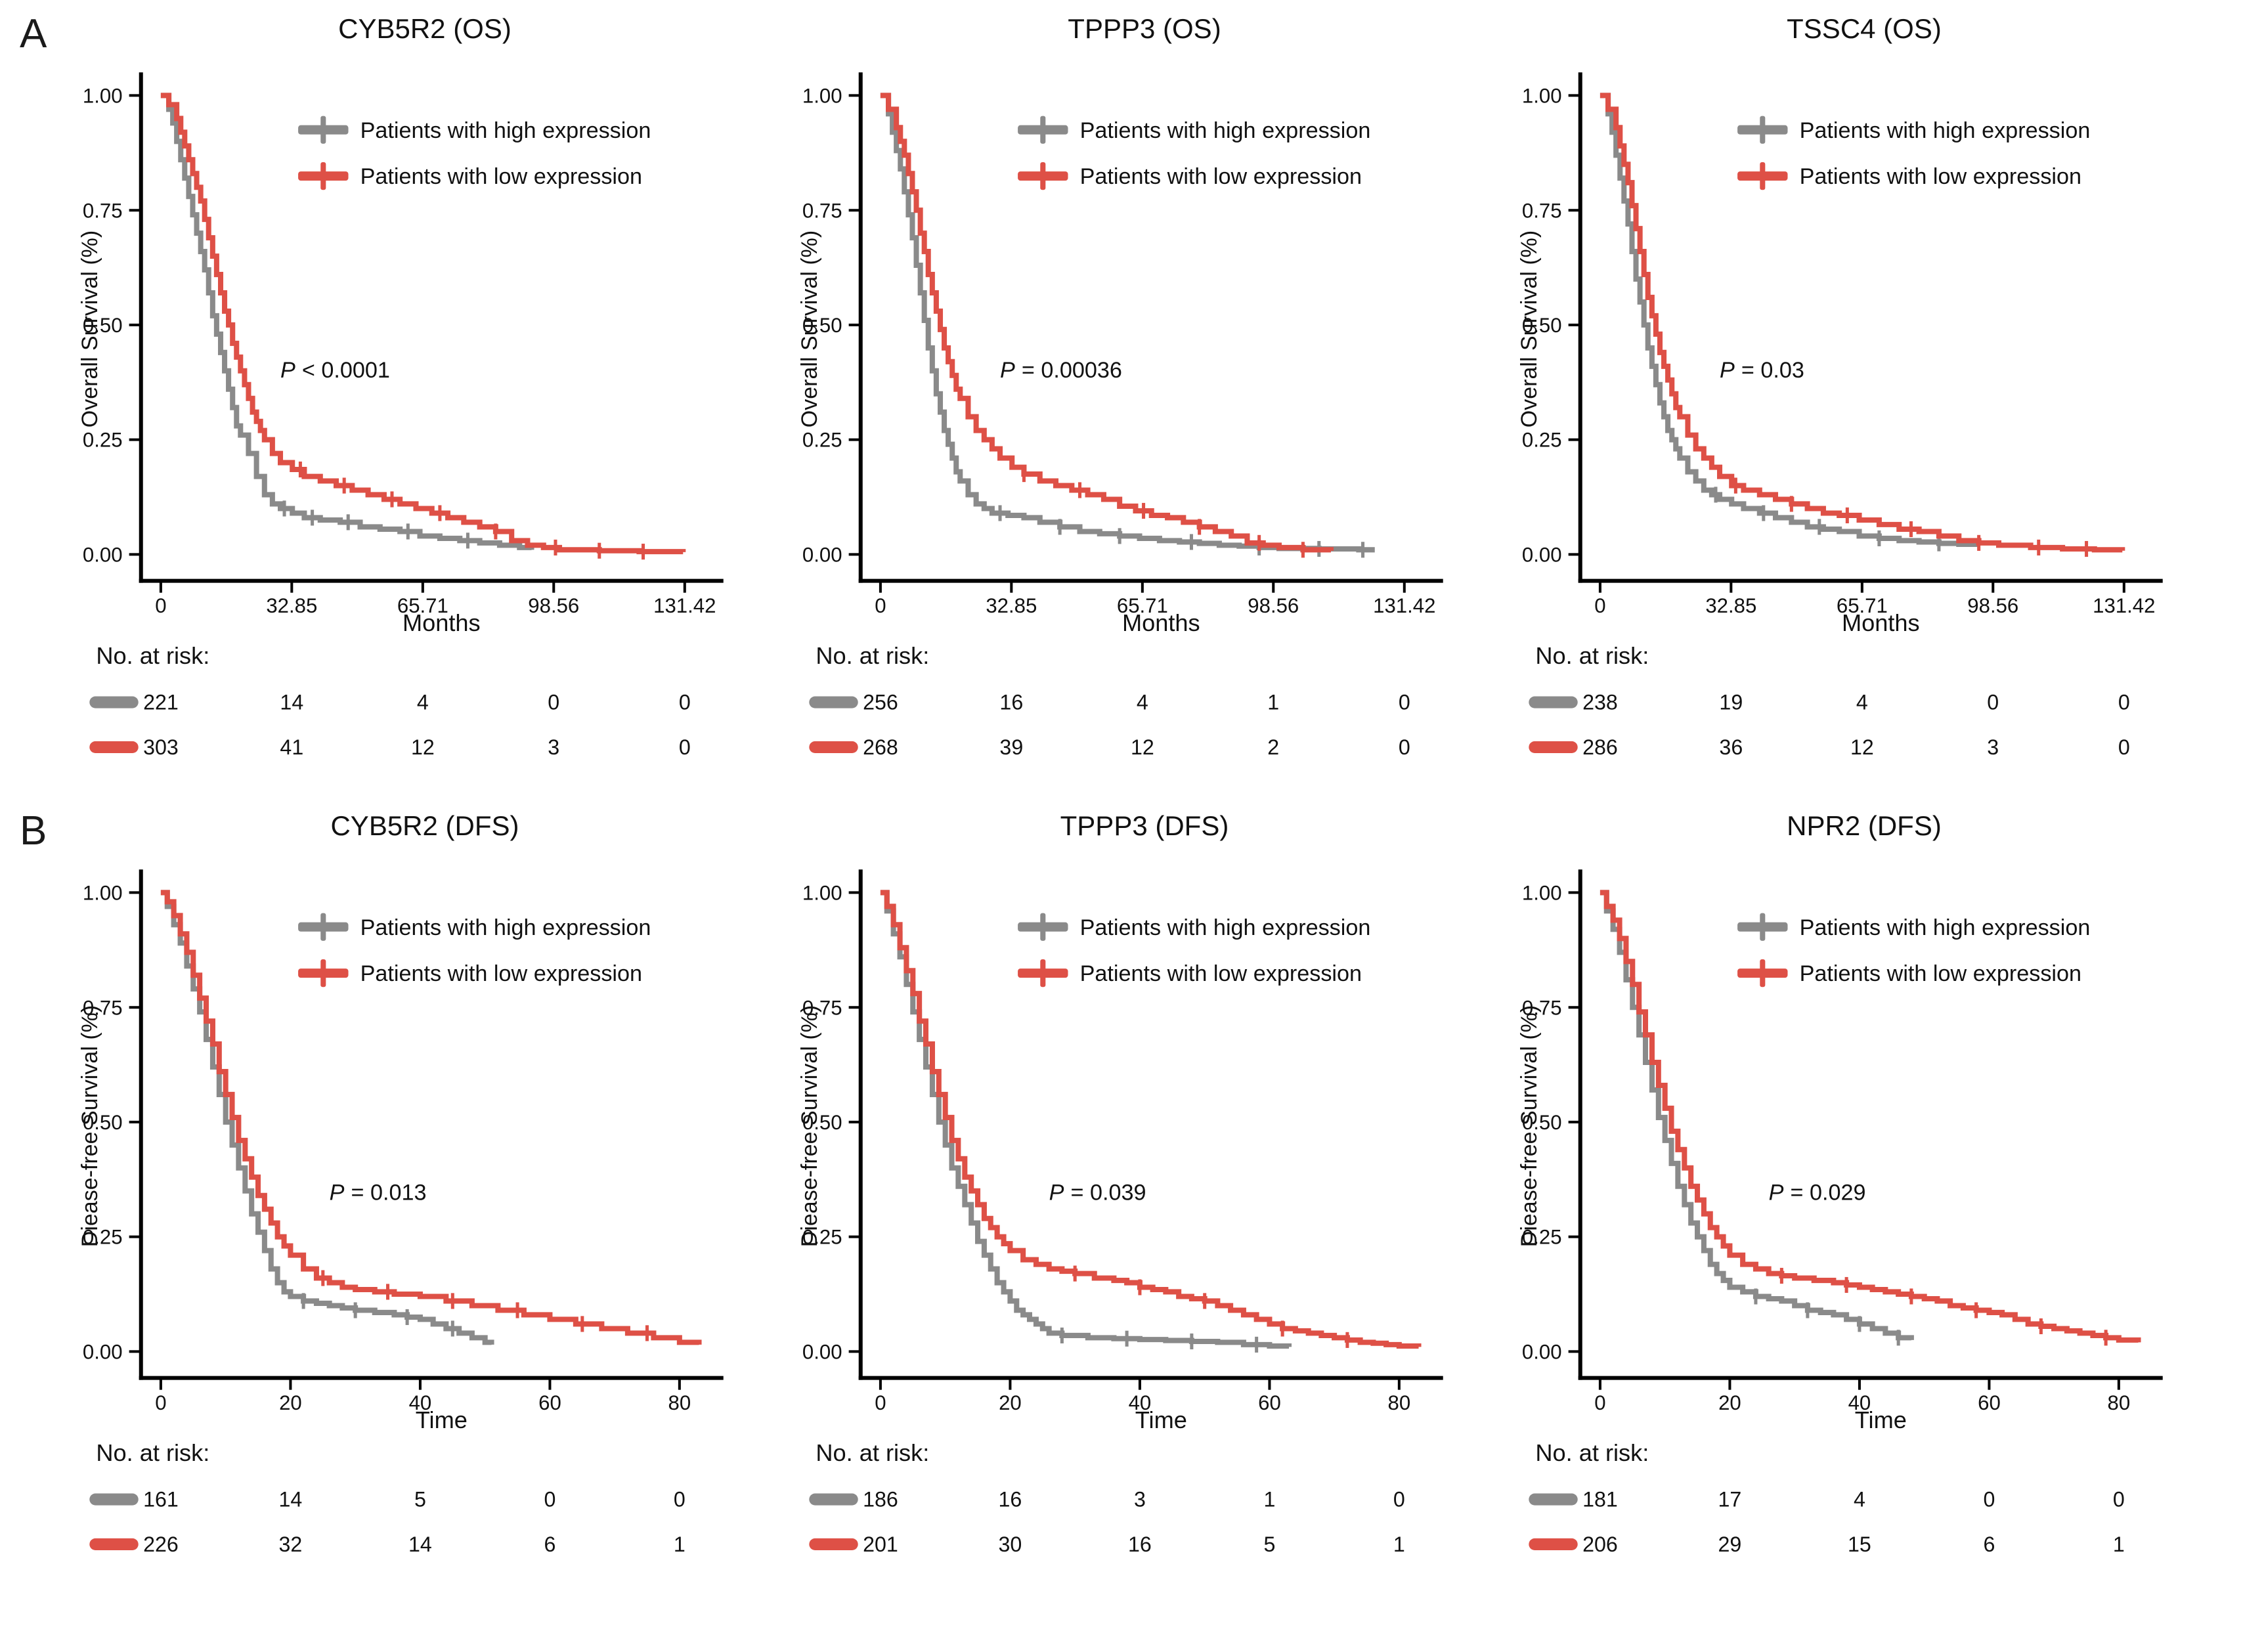 This screenshot has width=2264, height=1652. Describe the element at coordinates (161, 747) in the screenshot. I see `risk-count: 303` at that location.